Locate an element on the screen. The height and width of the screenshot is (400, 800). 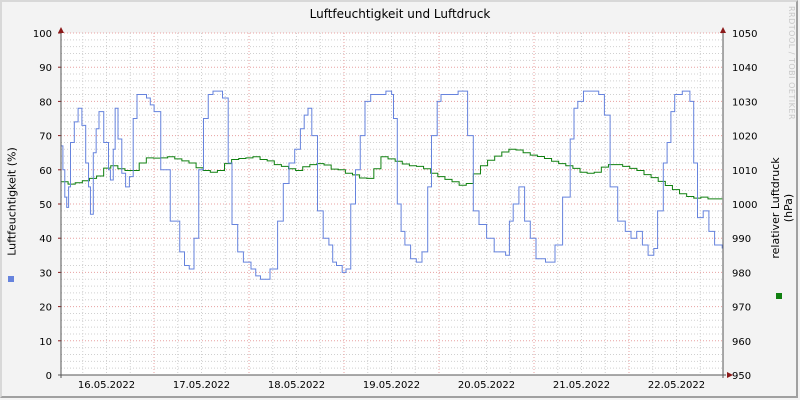
x-tick-label: 20.05.2022 is located at coordinates (486, 385).